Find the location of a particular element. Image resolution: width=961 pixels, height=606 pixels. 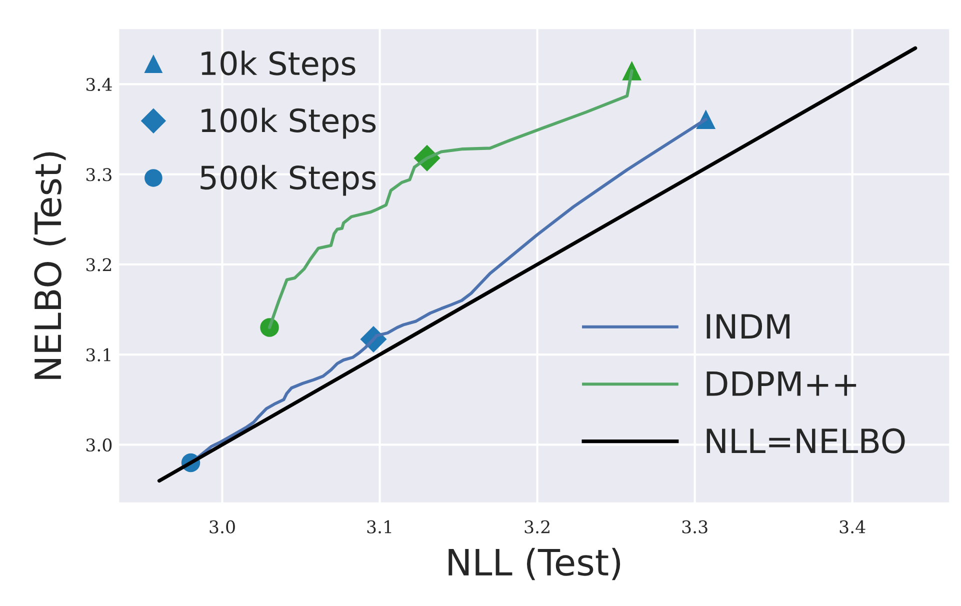

legend-label: 10k Steps is located at coordinates (279, 66).